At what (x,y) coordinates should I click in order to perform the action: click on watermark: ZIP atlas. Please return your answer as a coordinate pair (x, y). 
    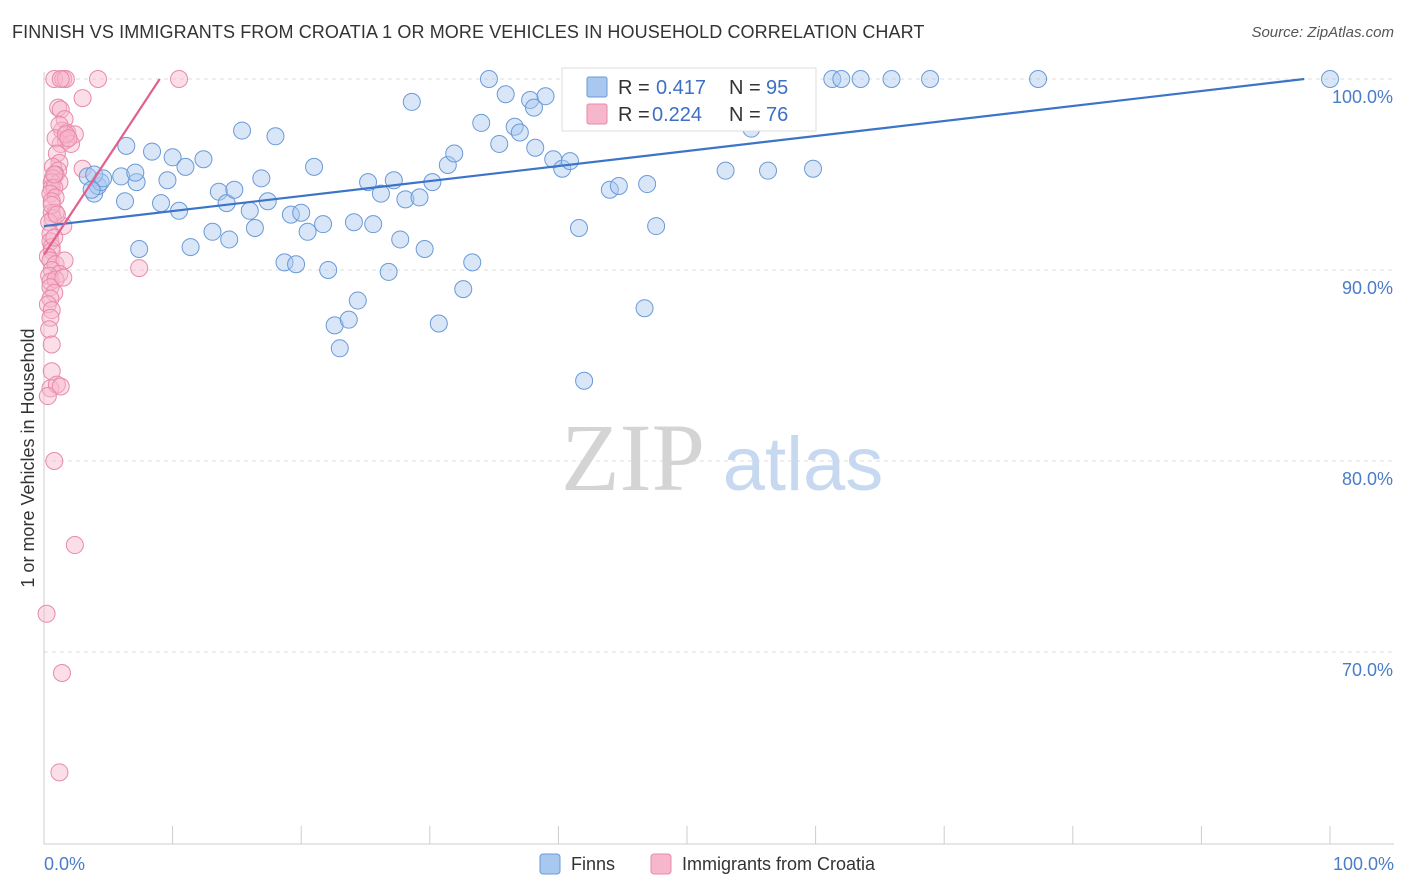
    Looking at the image, I should click on (722, 457).